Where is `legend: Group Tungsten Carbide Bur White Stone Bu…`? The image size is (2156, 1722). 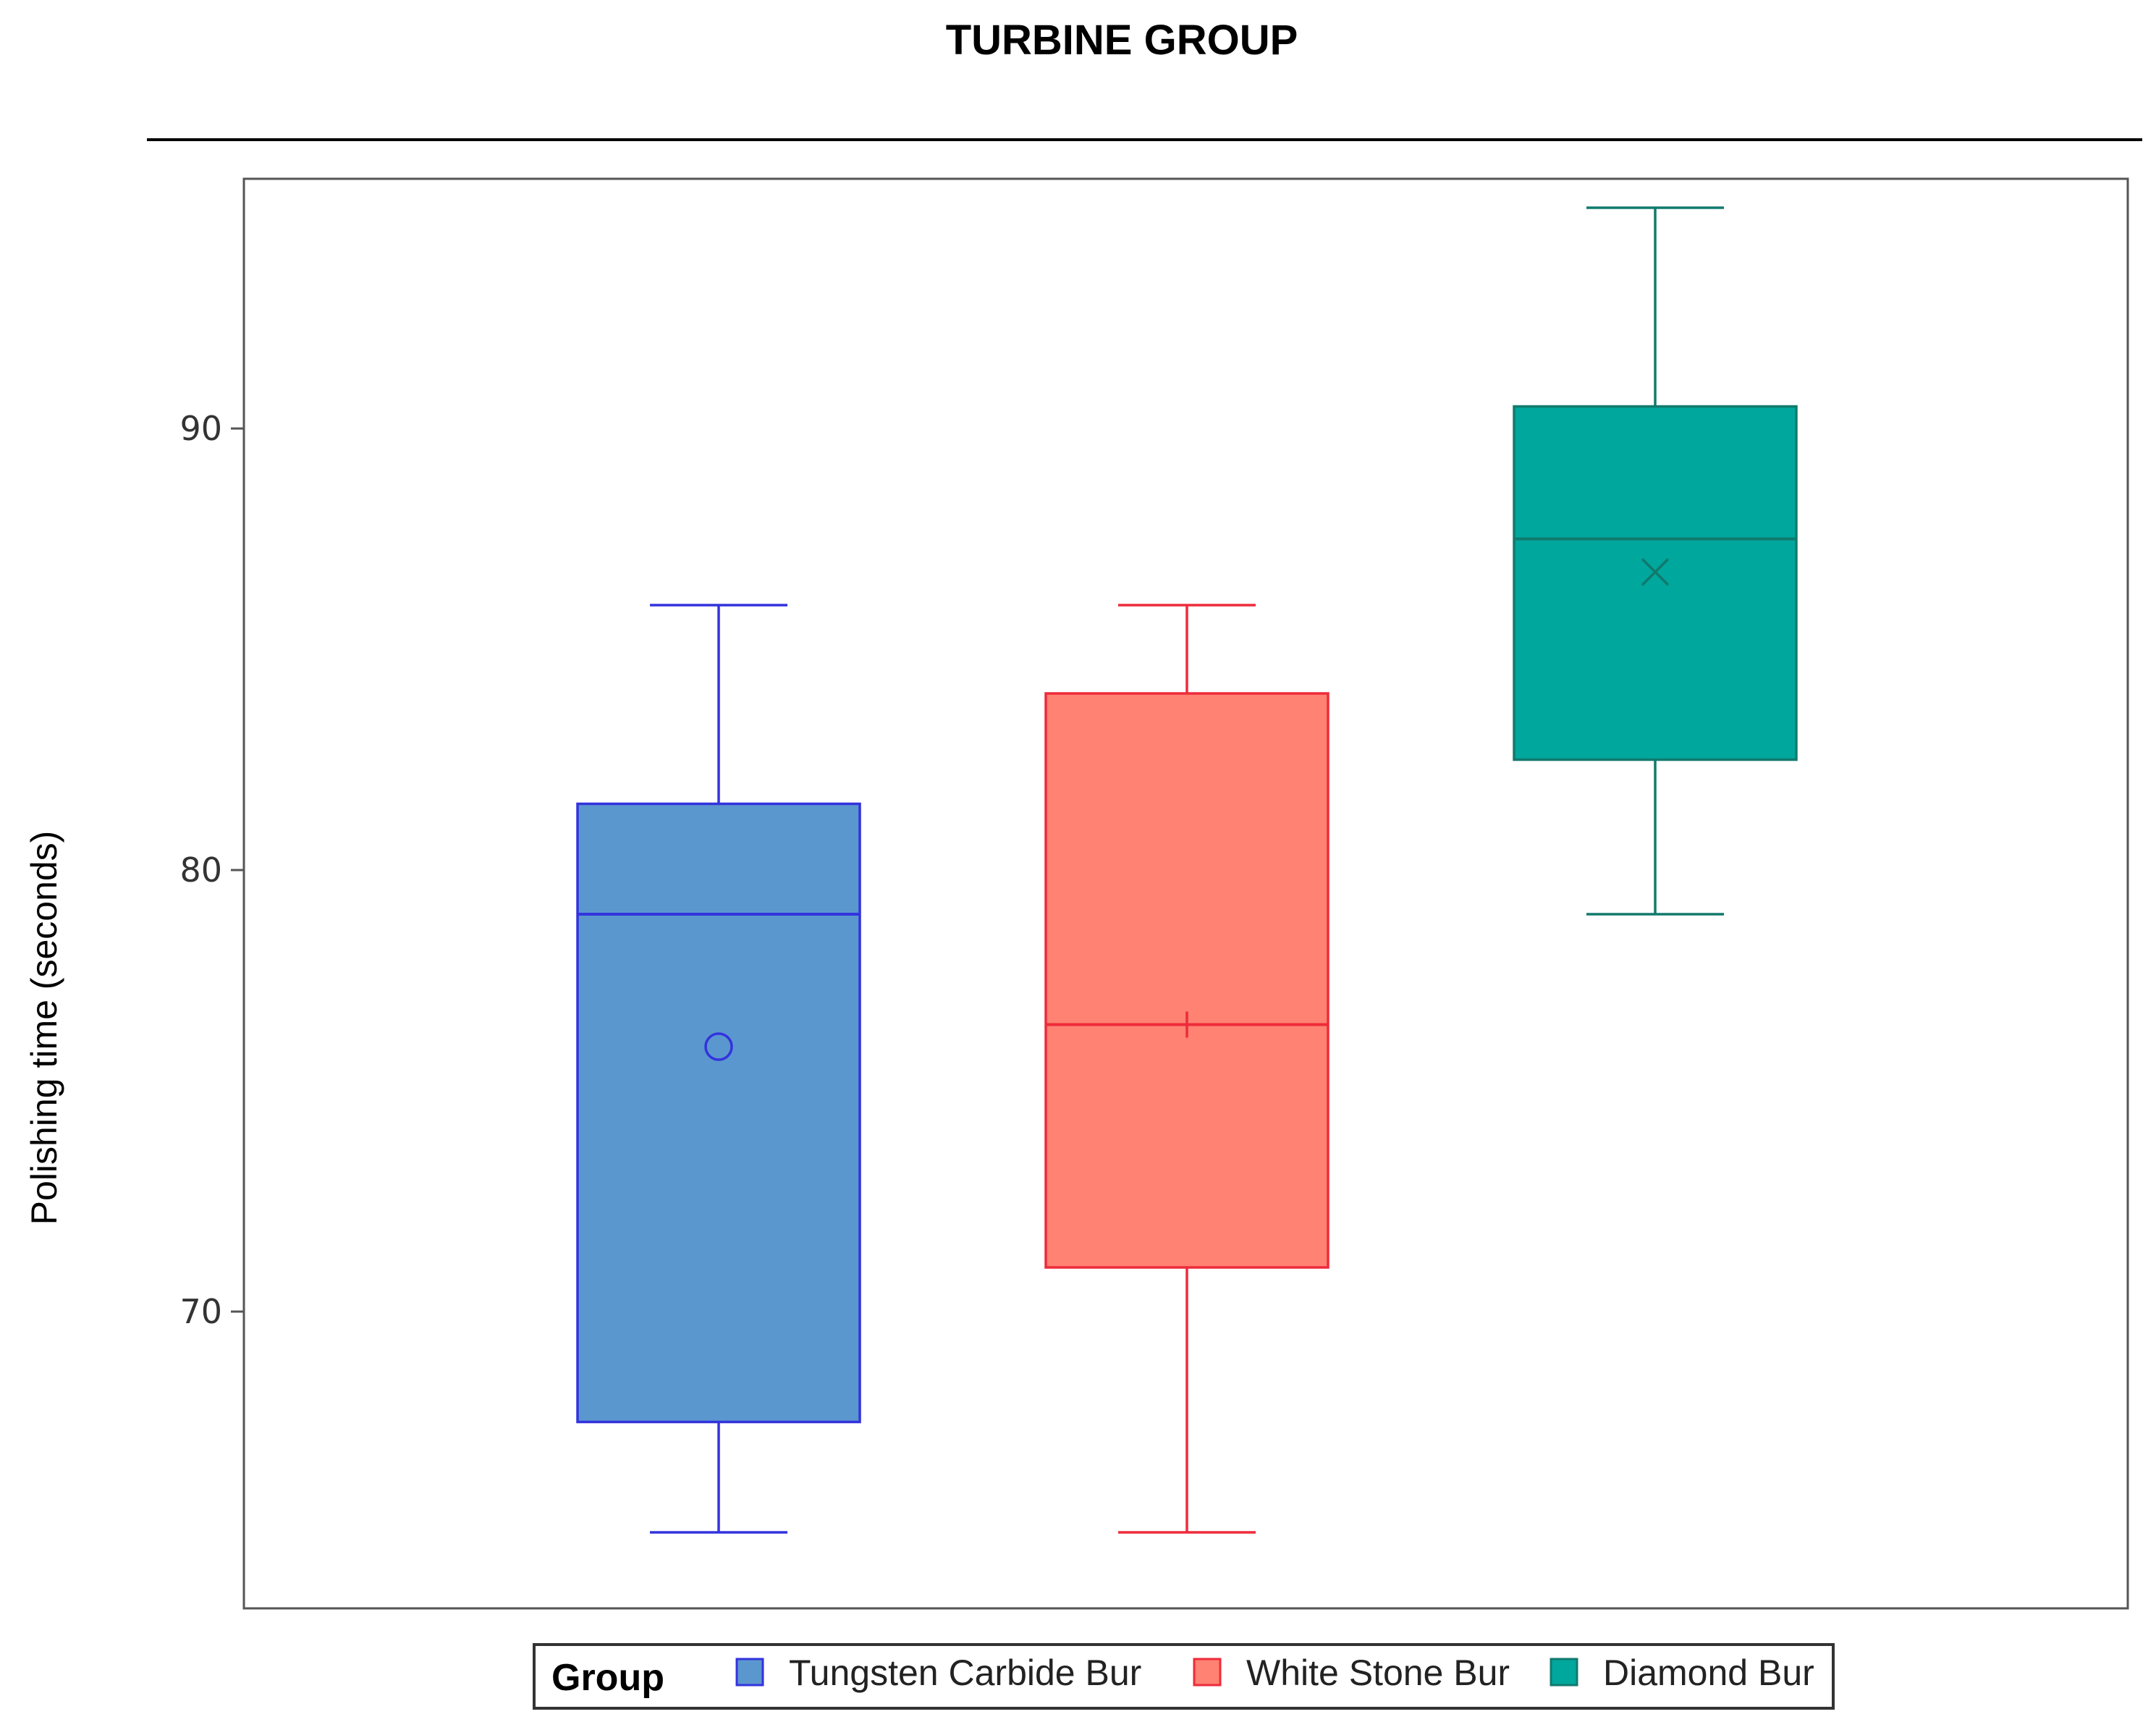 legend: Group Tungsten Carbide Bur White Stone Bu… is located at coordinates (1184, 1676).